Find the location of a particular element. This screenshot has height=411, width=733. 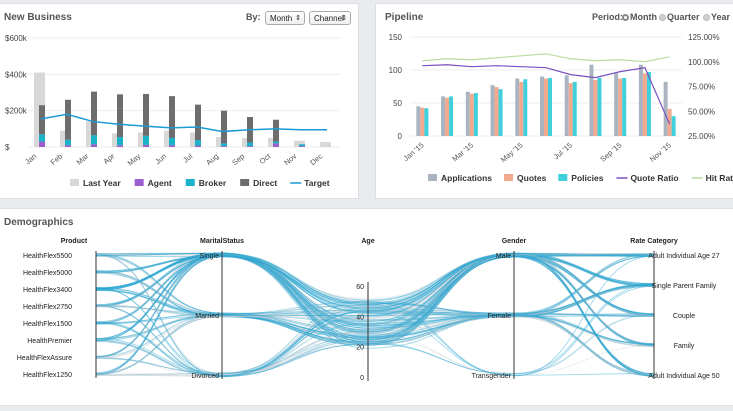

x-tick-label: Jan is located at coordinates (30, 159).